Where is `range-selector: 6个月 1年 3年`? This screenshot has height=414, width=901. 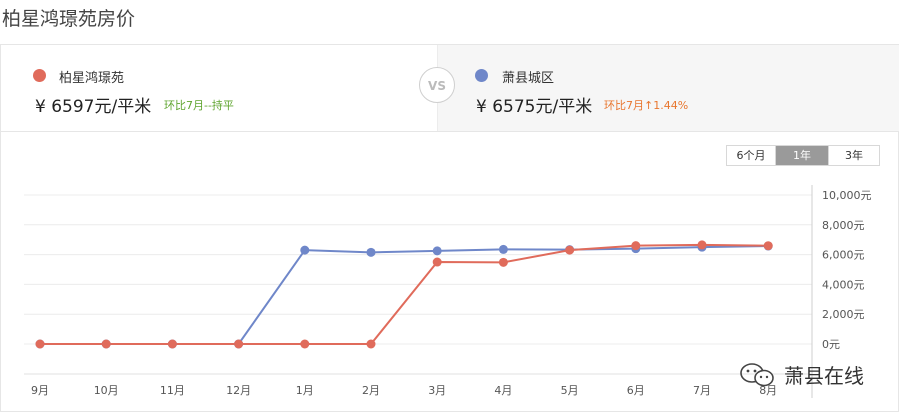 range-selector: 6个月 1年 3年 is located at coordinates (803, 155).